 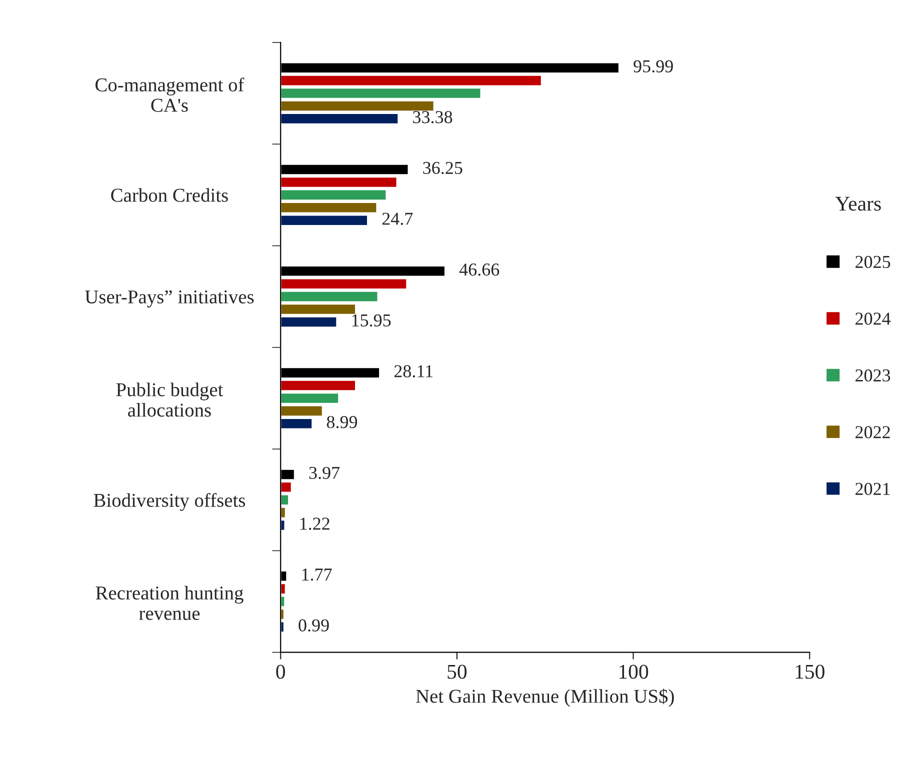 I want to click on x-tick-label: 100, so click(x=633, y=671).